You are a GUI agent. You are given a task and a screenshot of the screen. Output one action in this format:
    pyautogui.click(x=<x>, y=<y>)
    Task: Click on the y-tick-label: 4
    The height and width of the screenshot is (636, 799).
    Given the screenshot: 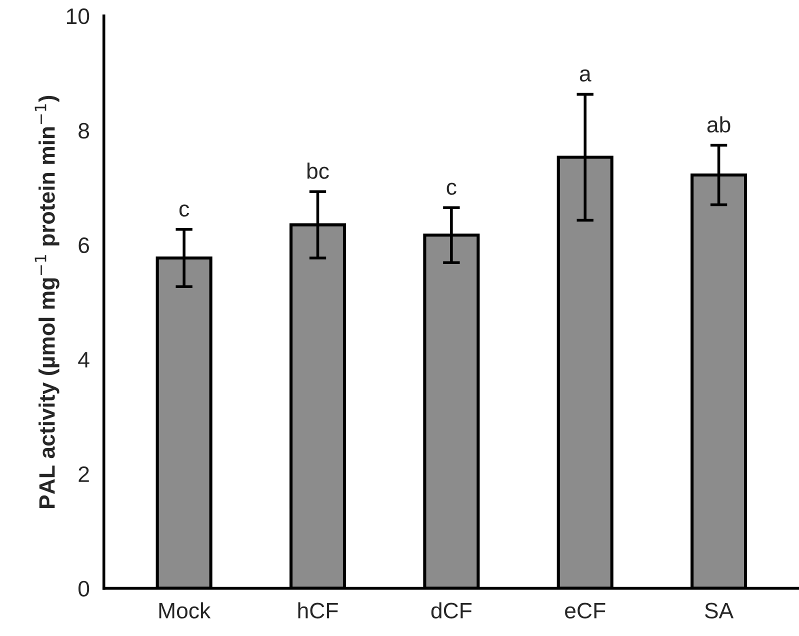 What is the action you would take?
    pyautogui.click(x=84, y=360)
    